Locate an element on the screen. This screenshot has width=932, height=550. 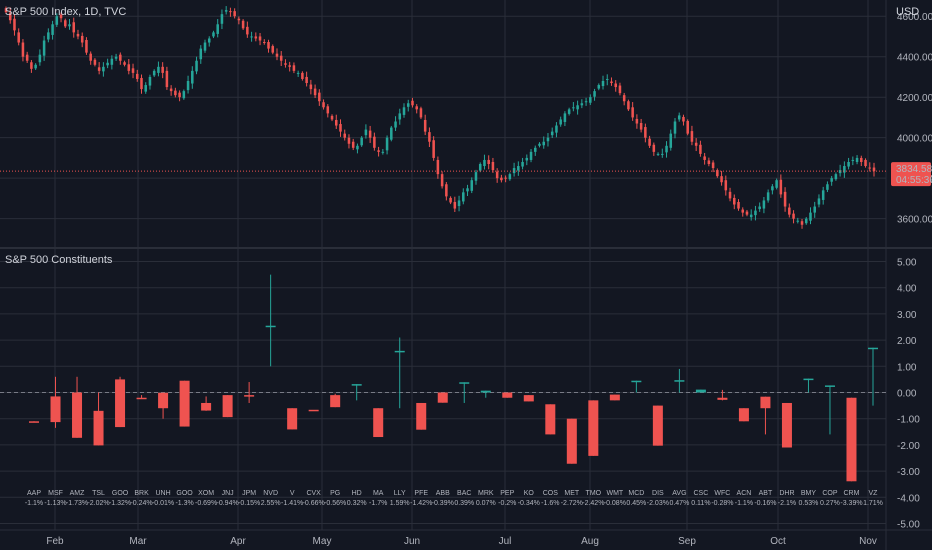
time-axis-label: Jul is located at coordinates (505, 541).